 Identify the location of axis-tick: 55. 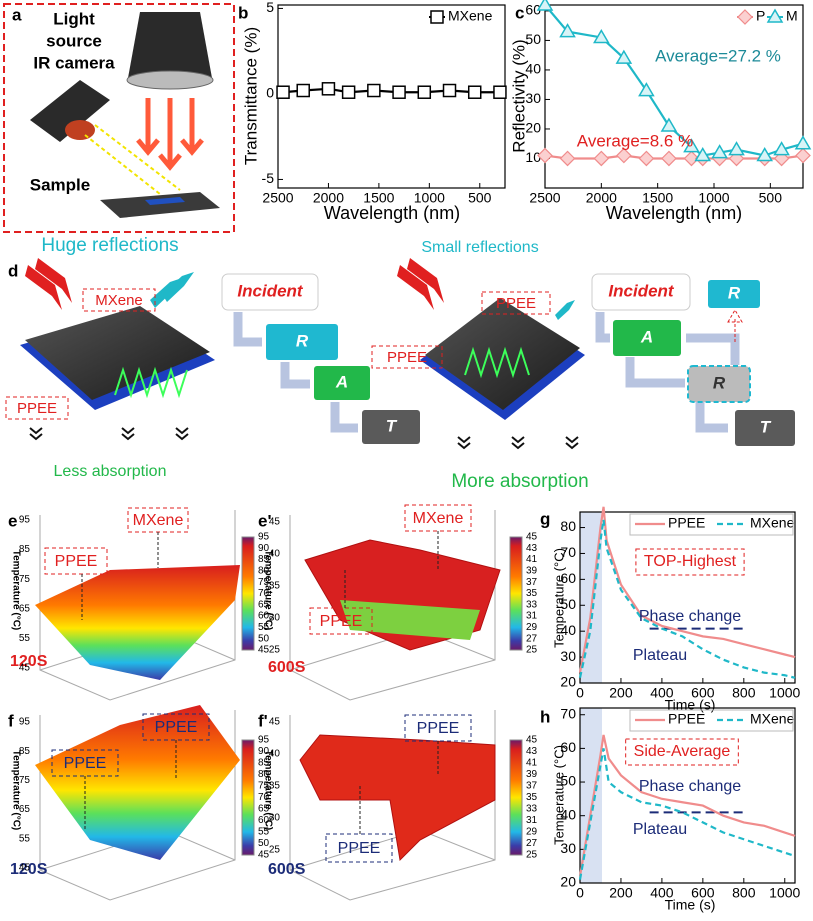
(25, 638).